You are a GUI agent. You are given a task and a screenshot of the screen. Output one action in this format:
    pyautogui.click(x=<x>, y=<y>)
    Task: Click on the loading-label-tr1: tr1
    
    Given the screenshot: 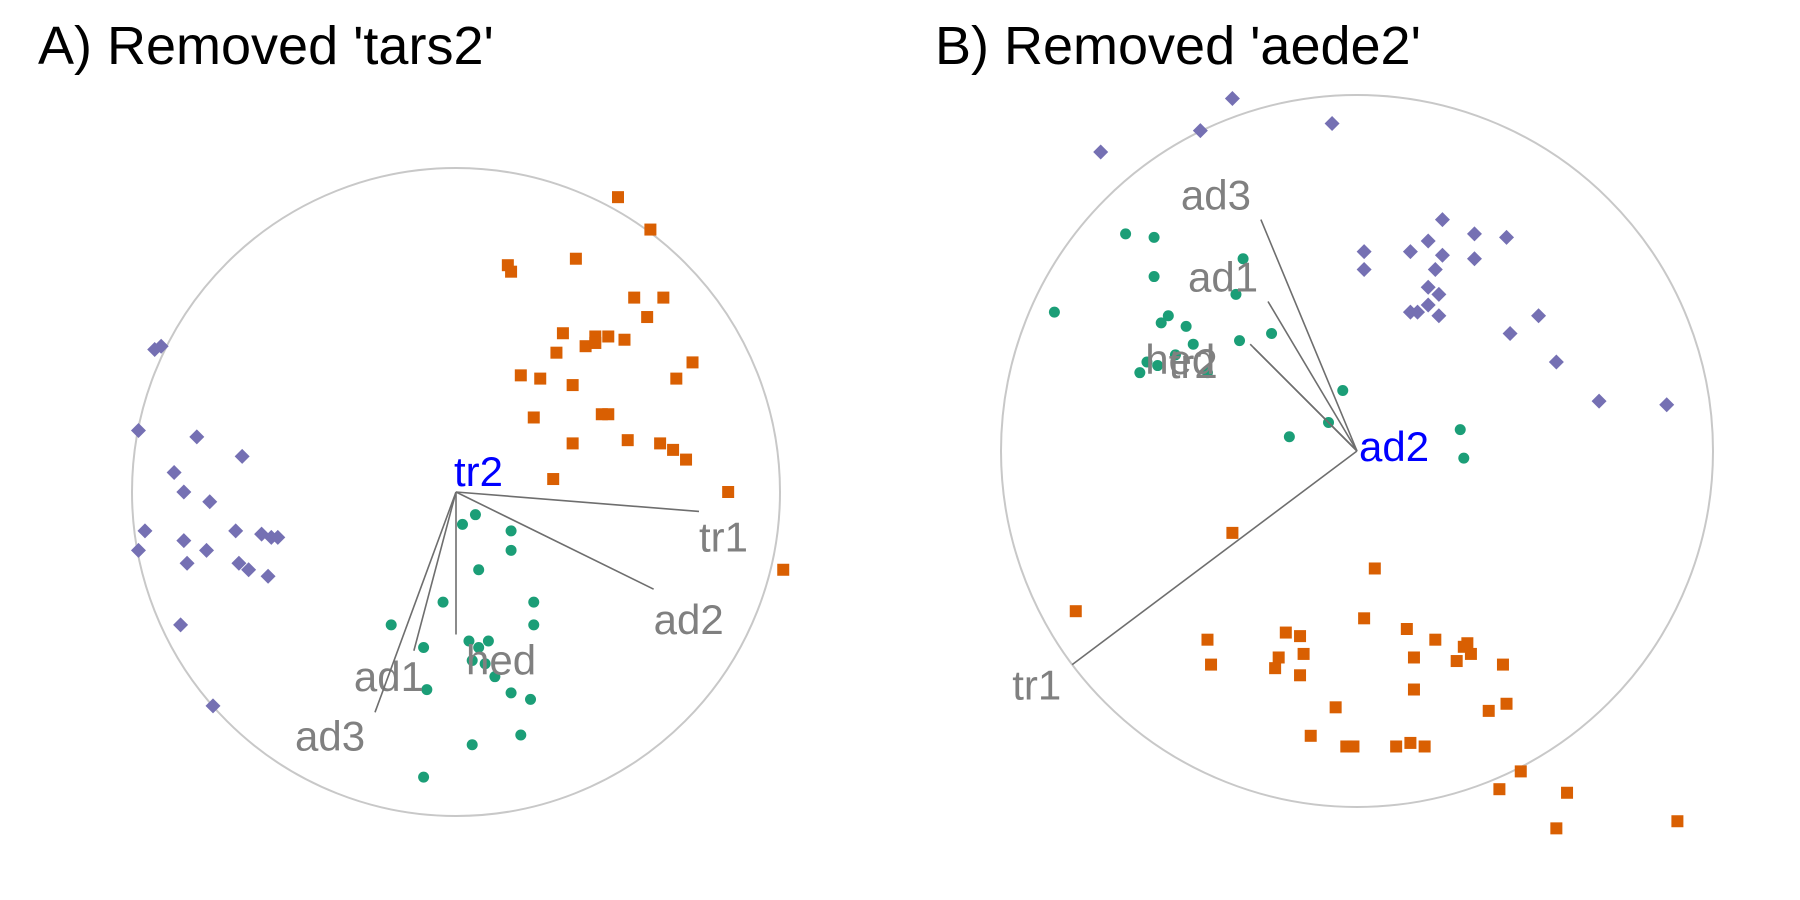 What is the action you would take?
    pyautogui.click(x=1036, y=685)
    